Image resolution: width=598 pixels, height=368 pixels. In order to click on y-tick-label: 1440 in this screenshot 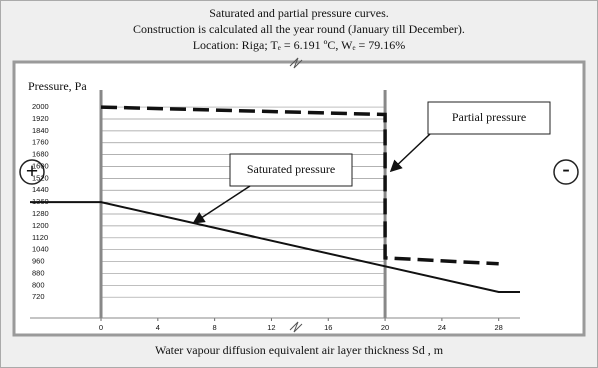, I will do `click(40, 189)`.